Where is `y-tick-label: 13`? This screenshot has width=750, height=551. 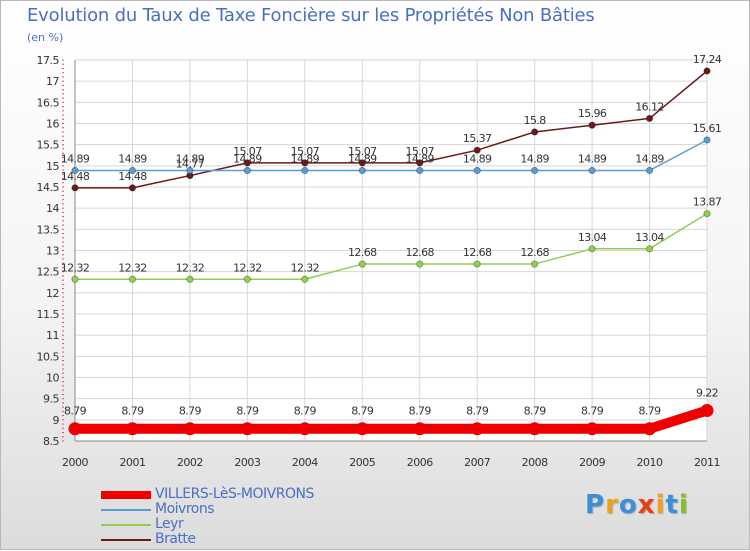
y-tick-label: 13 is located at coordinates (52, 251).